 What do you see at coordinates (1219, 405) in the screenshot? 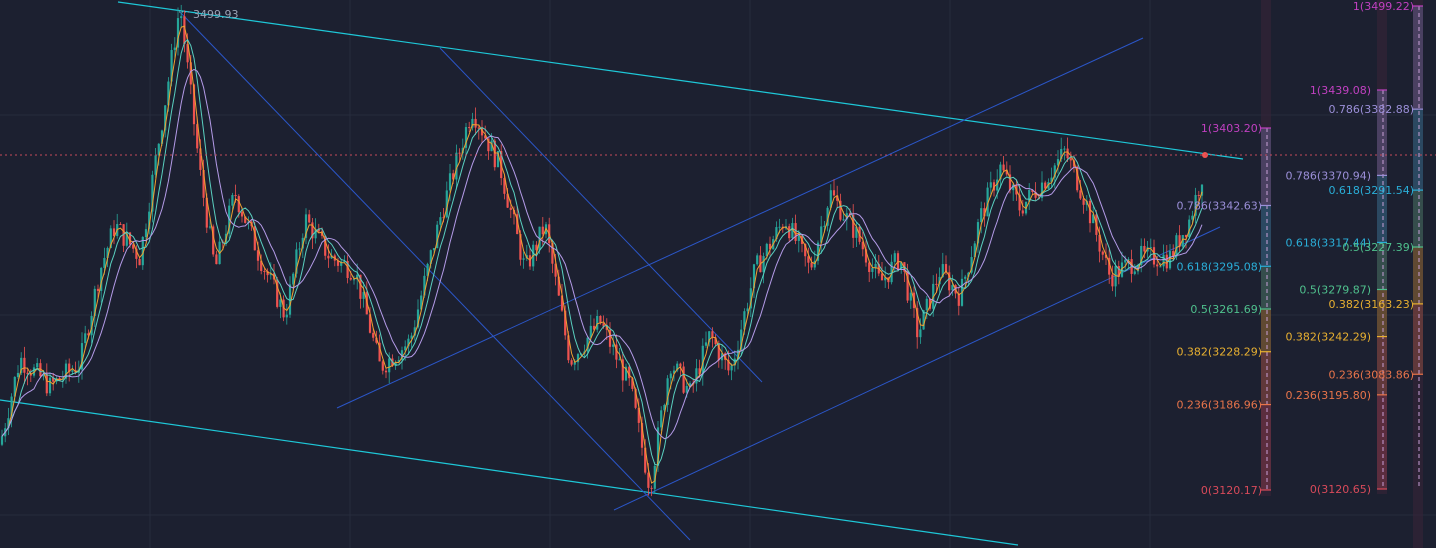
I see `fib-label-left-0.236: 0.236(3186.96)` at bounding box center [1219, 405].